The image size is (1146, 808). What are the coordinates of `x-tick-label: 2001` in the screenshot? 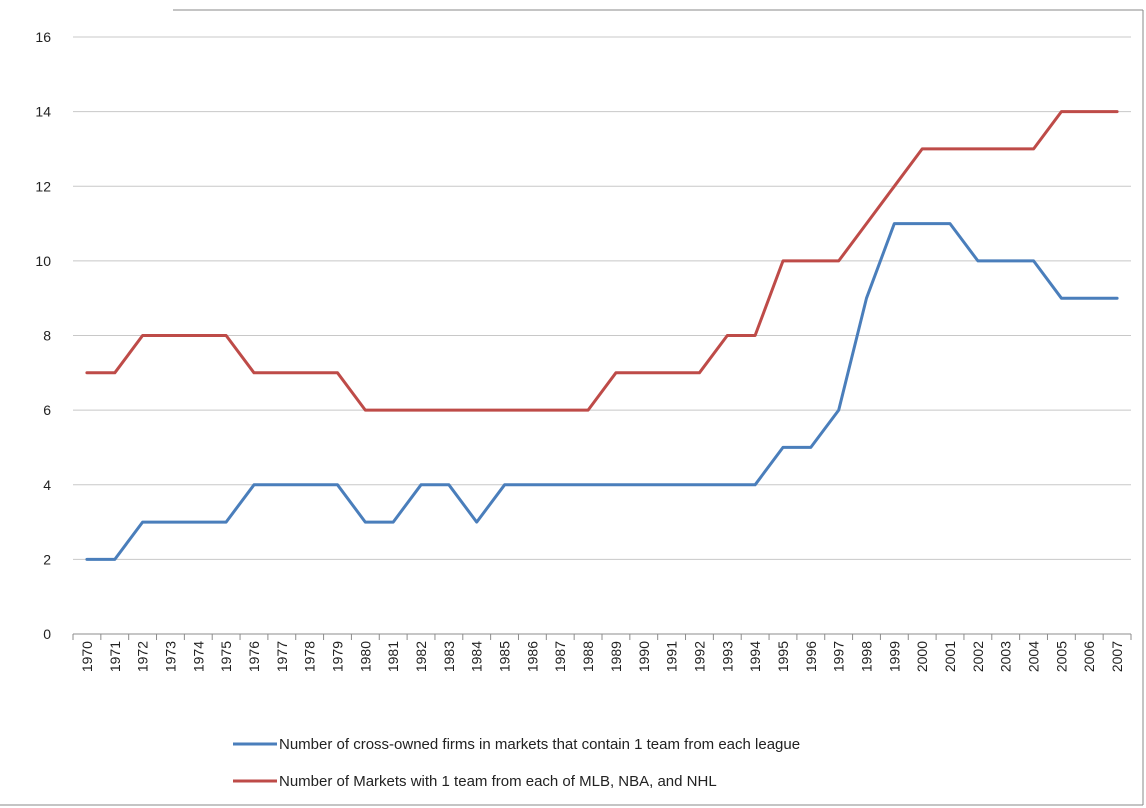 It's located at (950, 656).